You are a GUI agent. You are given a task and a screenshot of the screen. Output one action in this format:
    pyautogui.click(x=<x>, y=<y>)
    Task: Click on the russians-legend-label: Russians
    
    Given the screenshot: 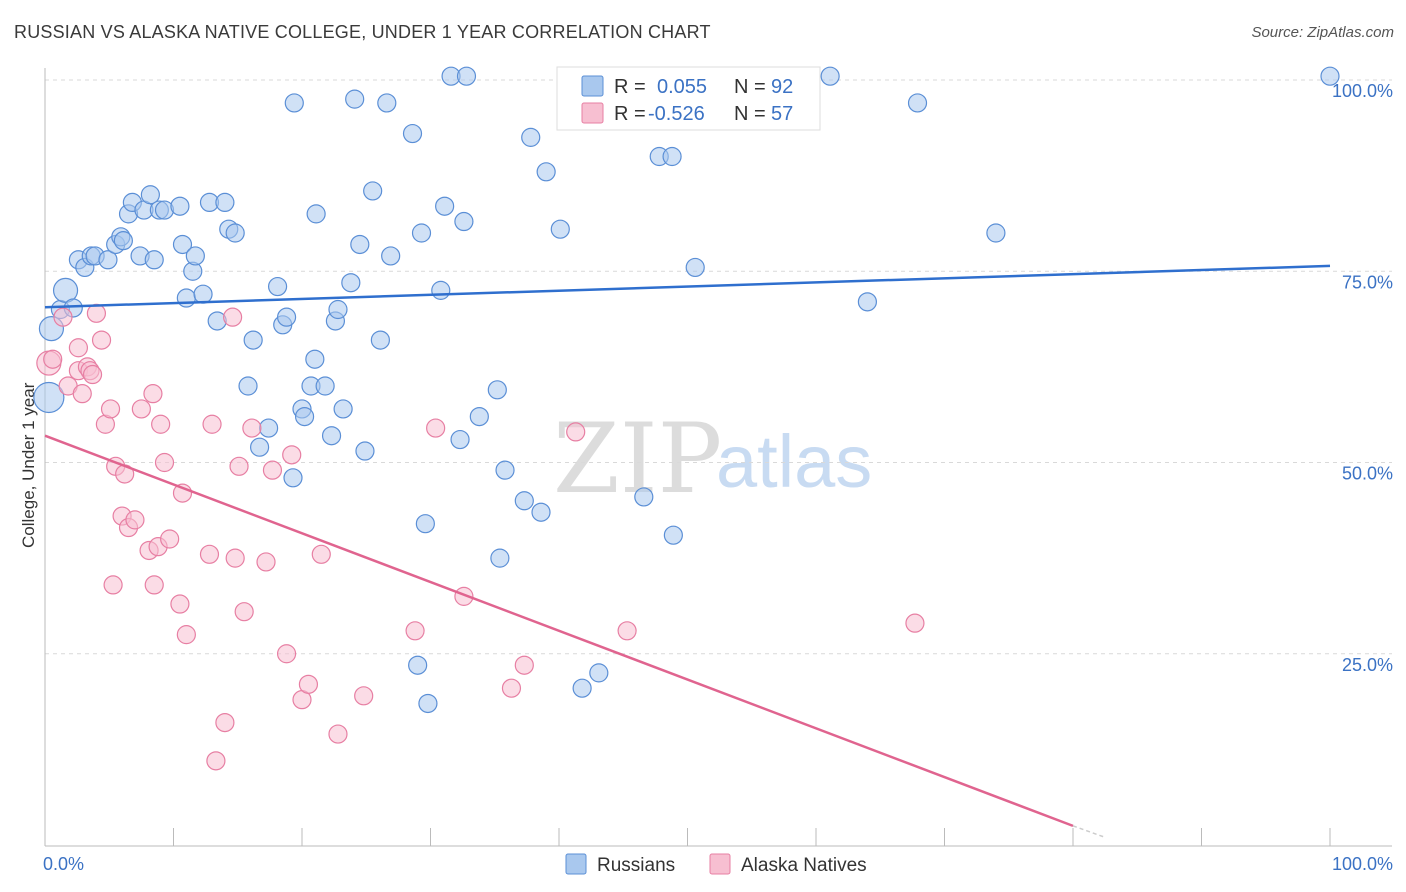 What is the action you would take?
    pyautogui.click(x=636, y=865)
    